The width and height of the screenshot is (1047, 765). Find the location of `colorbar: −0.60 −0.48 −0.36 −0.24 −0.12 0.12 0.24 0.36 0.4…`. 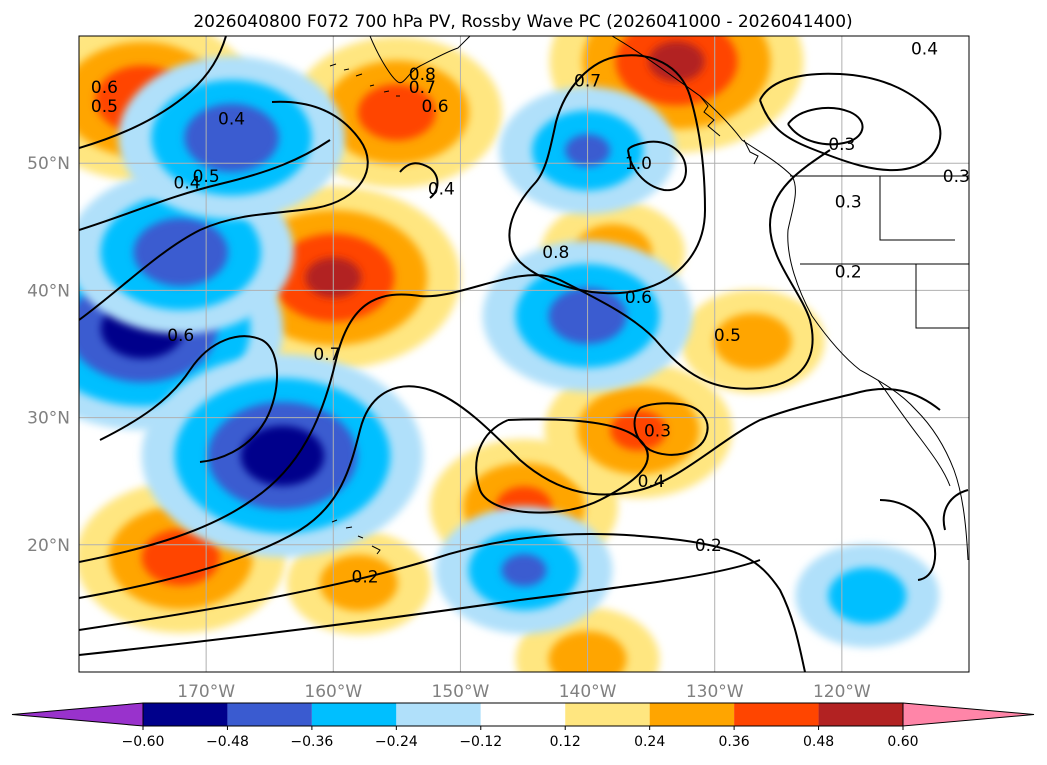

colorbar: −0.60 −0.48 −0.36 −0.24 −0.12 0.12 0.24 0.36 0.4… is located at coordinates (523, 726).